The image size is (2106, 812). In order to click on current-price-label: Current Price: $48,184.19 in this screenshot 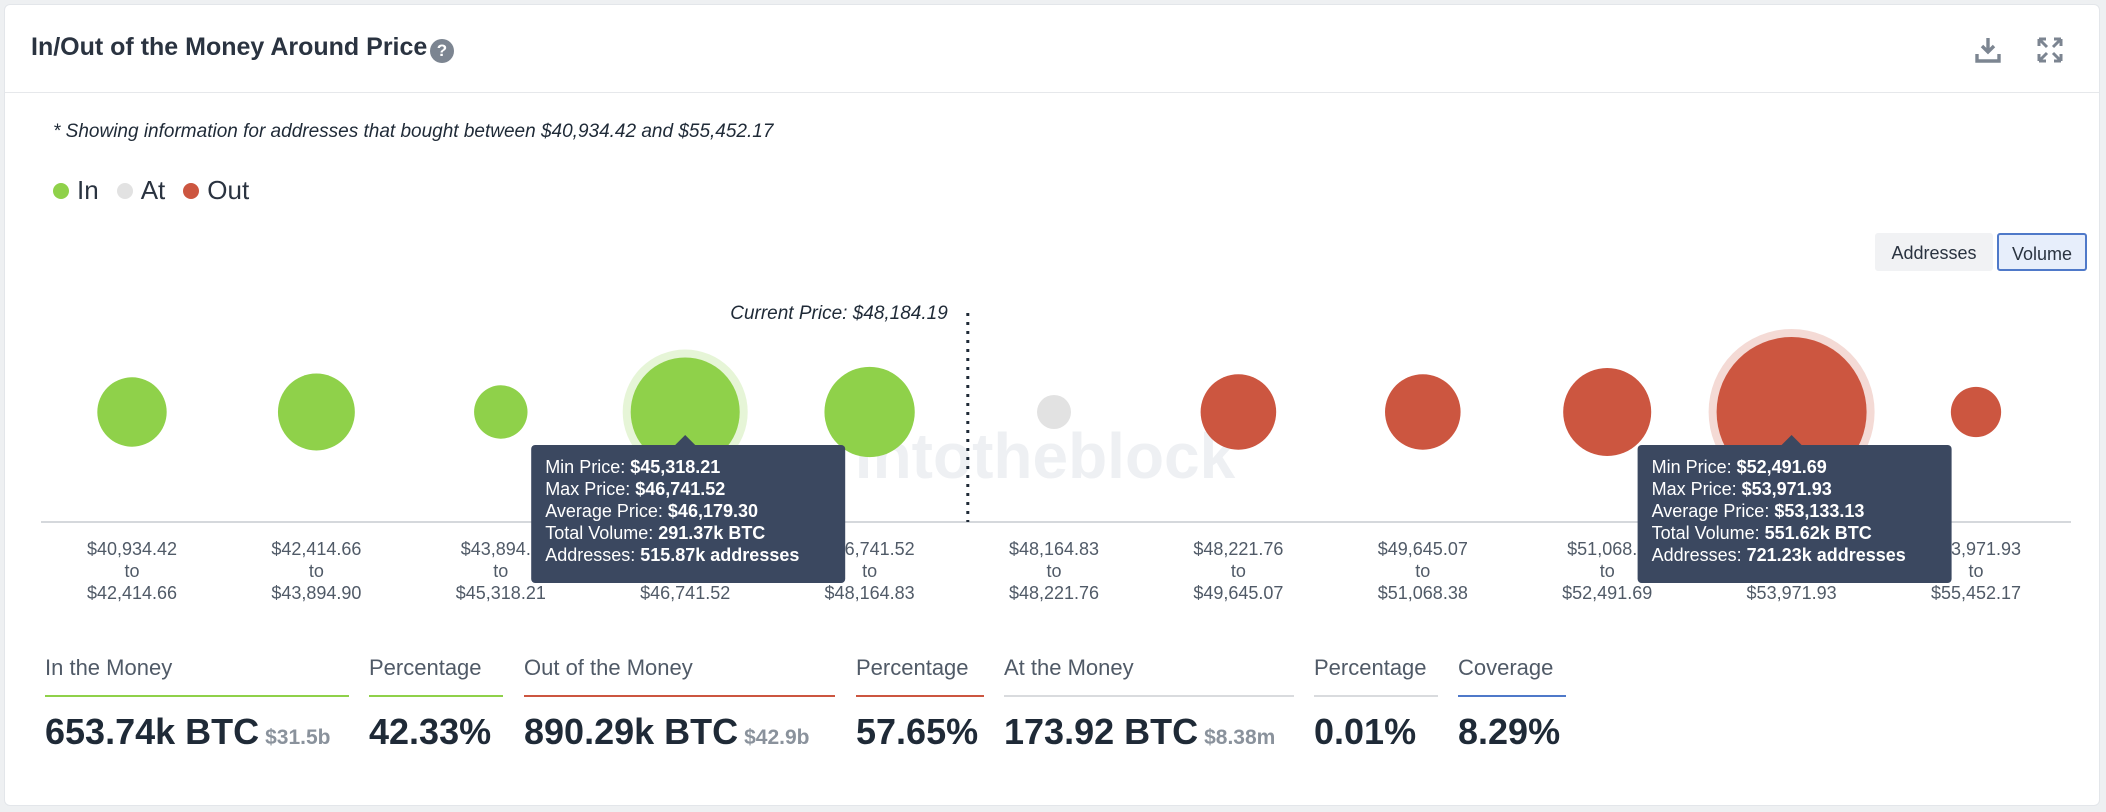, I will do `click(839, 313)`.